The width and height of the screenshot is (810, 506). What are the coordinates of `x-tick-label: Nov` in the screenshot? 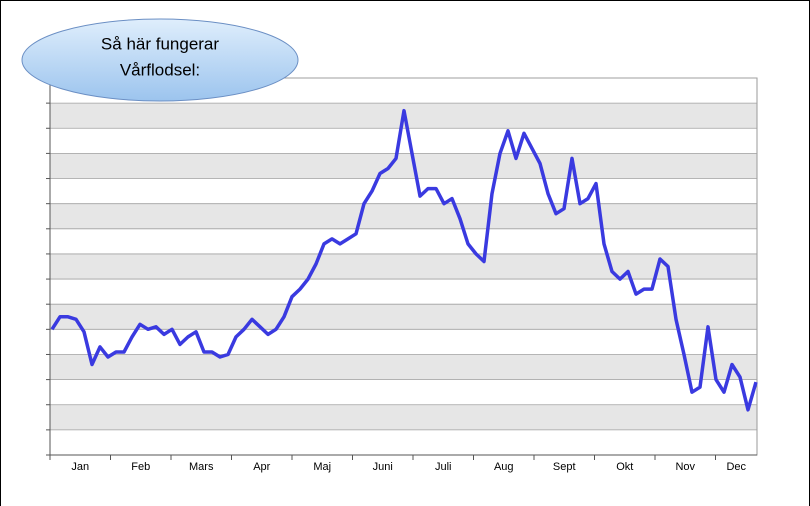 It's located at (685, 467).